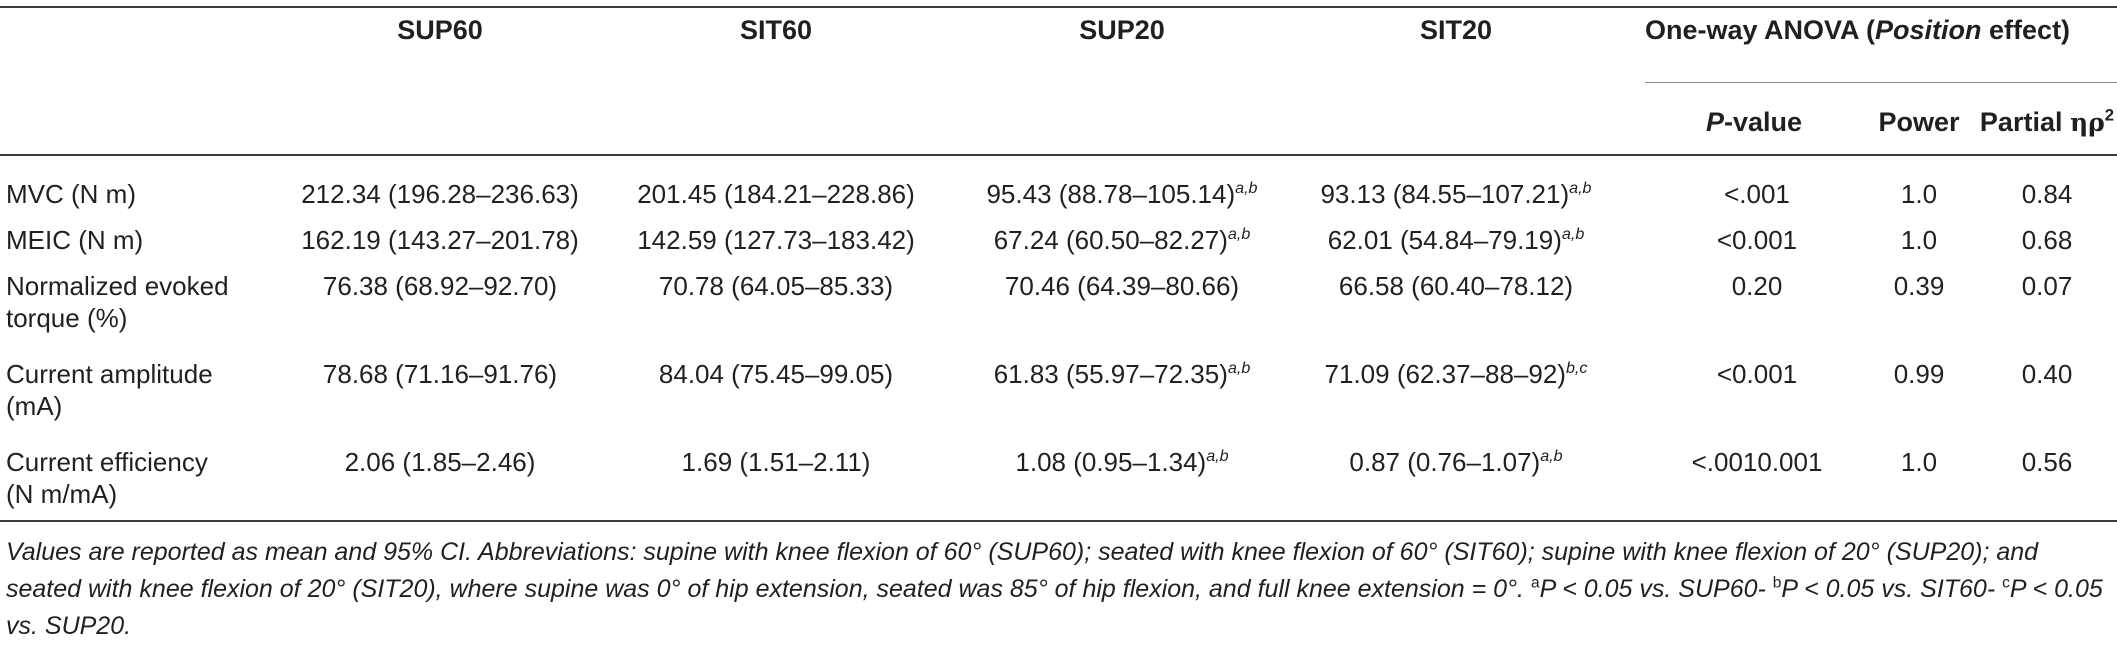 The image size is (2117, 655). What do you see at coordinates (1919, 374) in the screenshot?
I see `cell-power: 0.99` at bounding box center [1919, 374].